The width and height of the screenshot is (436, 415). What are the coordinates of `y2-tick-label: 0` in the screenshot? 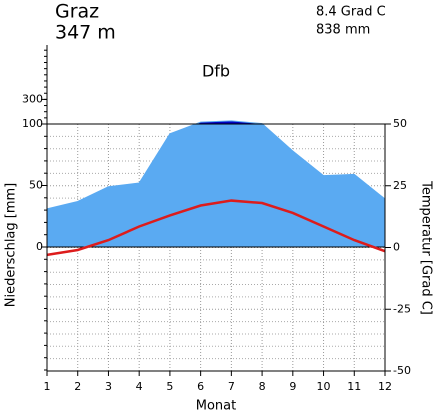 It's located at (396, 247).